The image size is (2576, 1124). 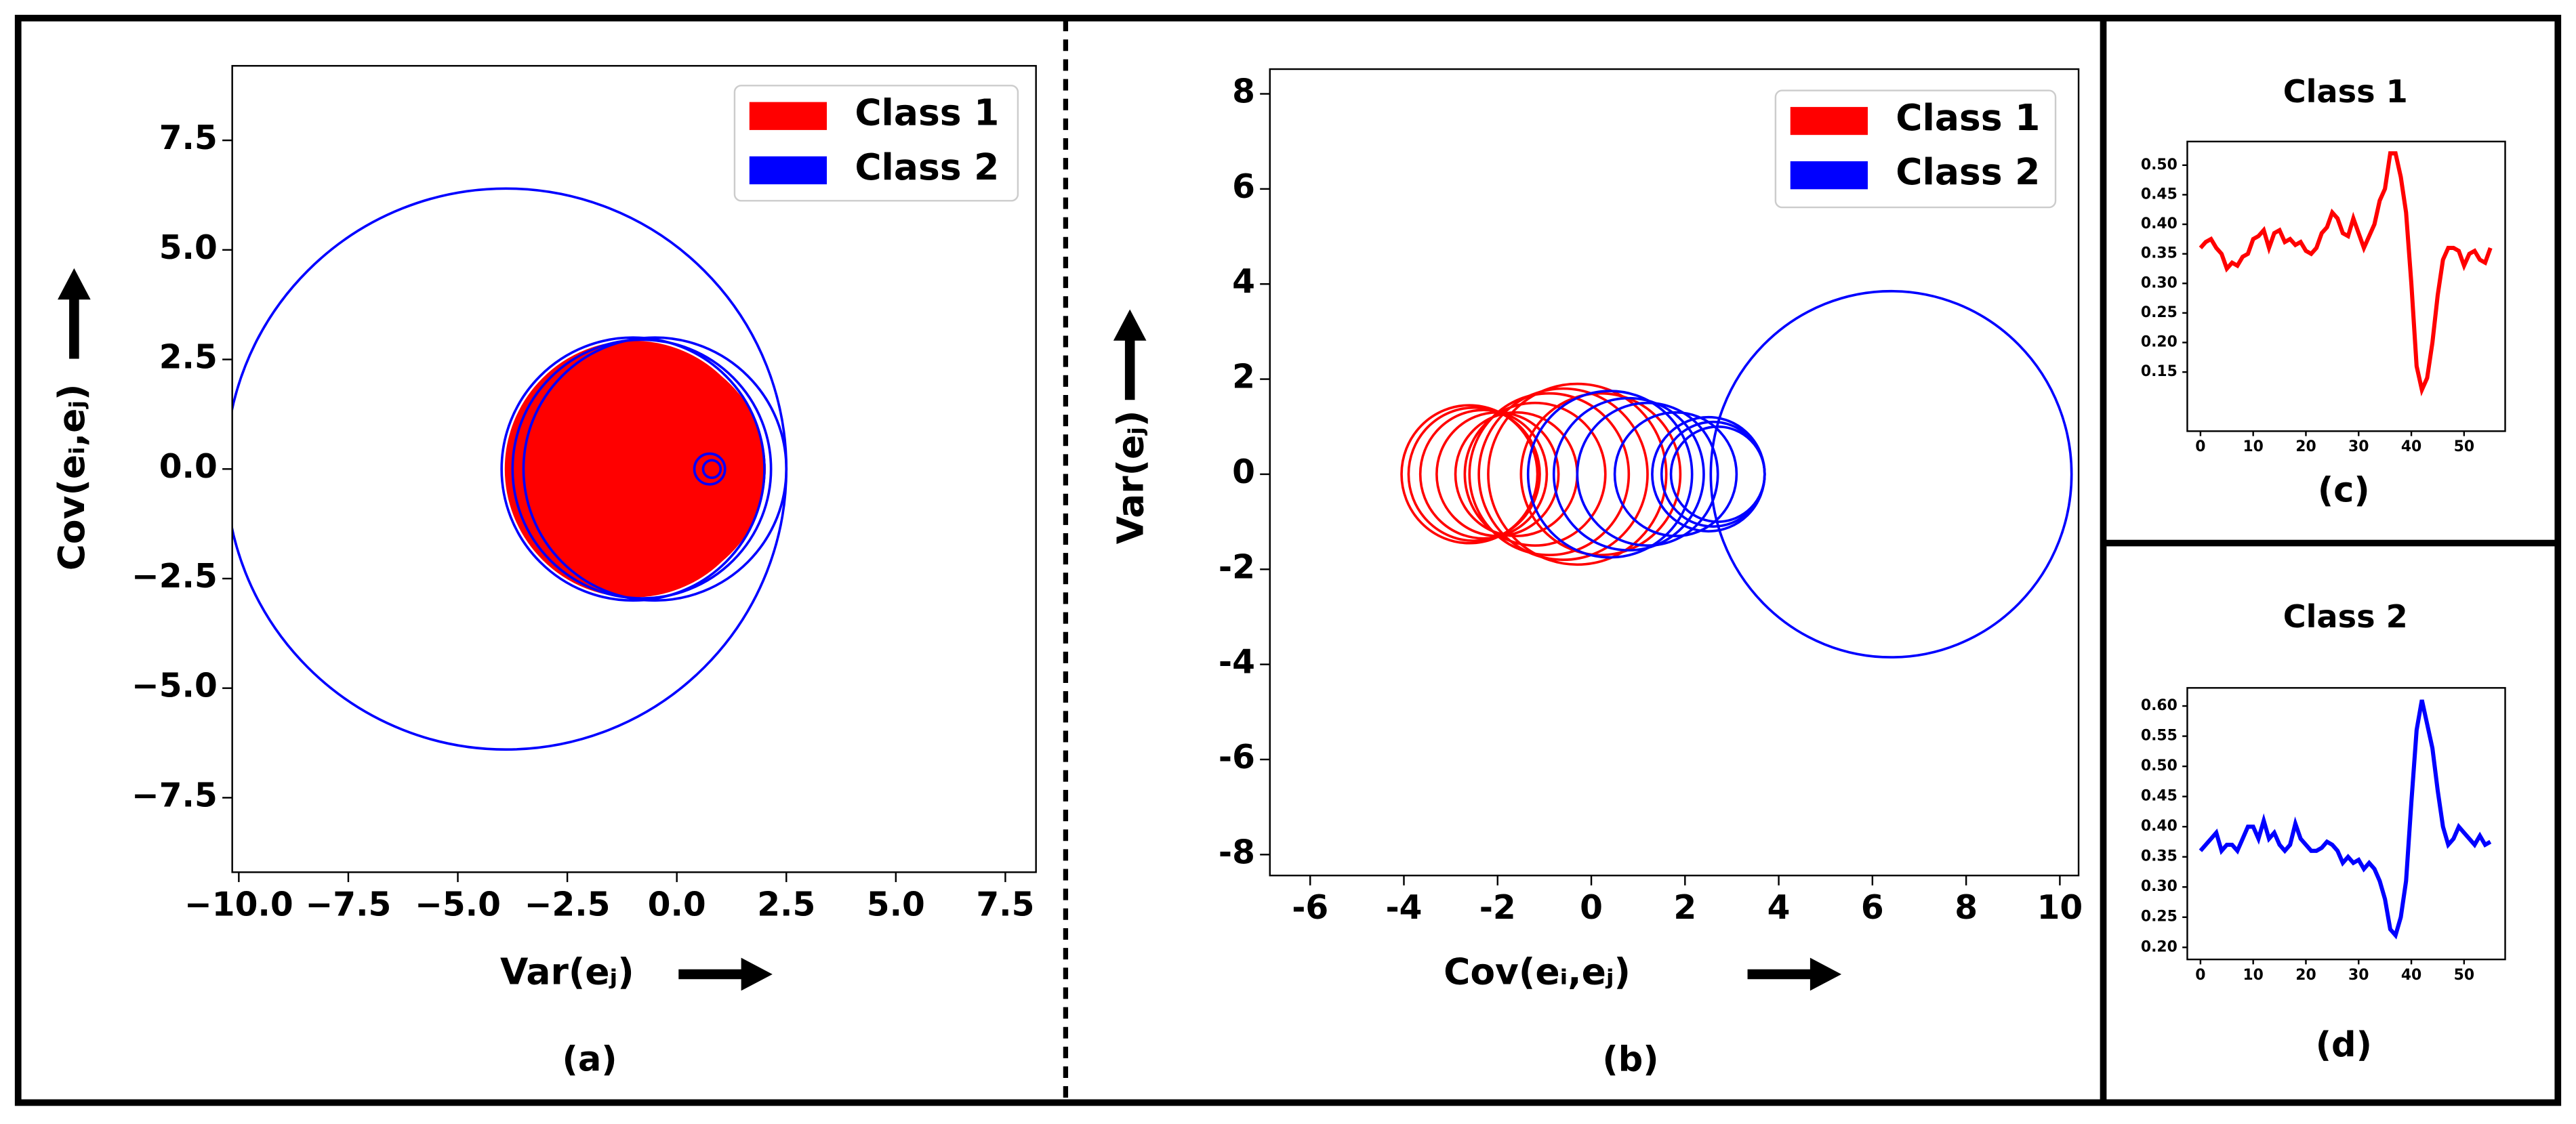 What do you see at coordinates (1237, 852) in the screenshot?
I see `y-tick-label: -8` at bounding box center [1237, 852].